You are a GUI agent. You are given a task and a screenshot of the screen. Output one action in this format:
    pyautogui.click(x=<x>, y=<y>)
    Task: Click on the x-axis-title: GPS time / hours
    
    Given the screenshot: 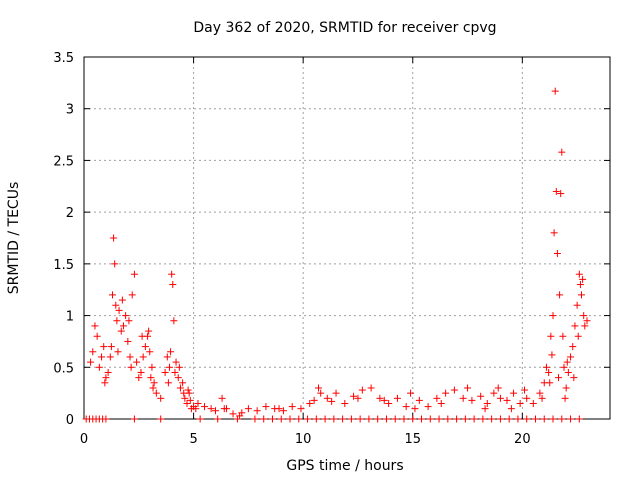 What is the action you would take?
    pyautogui.click(x=344, y=466)
    